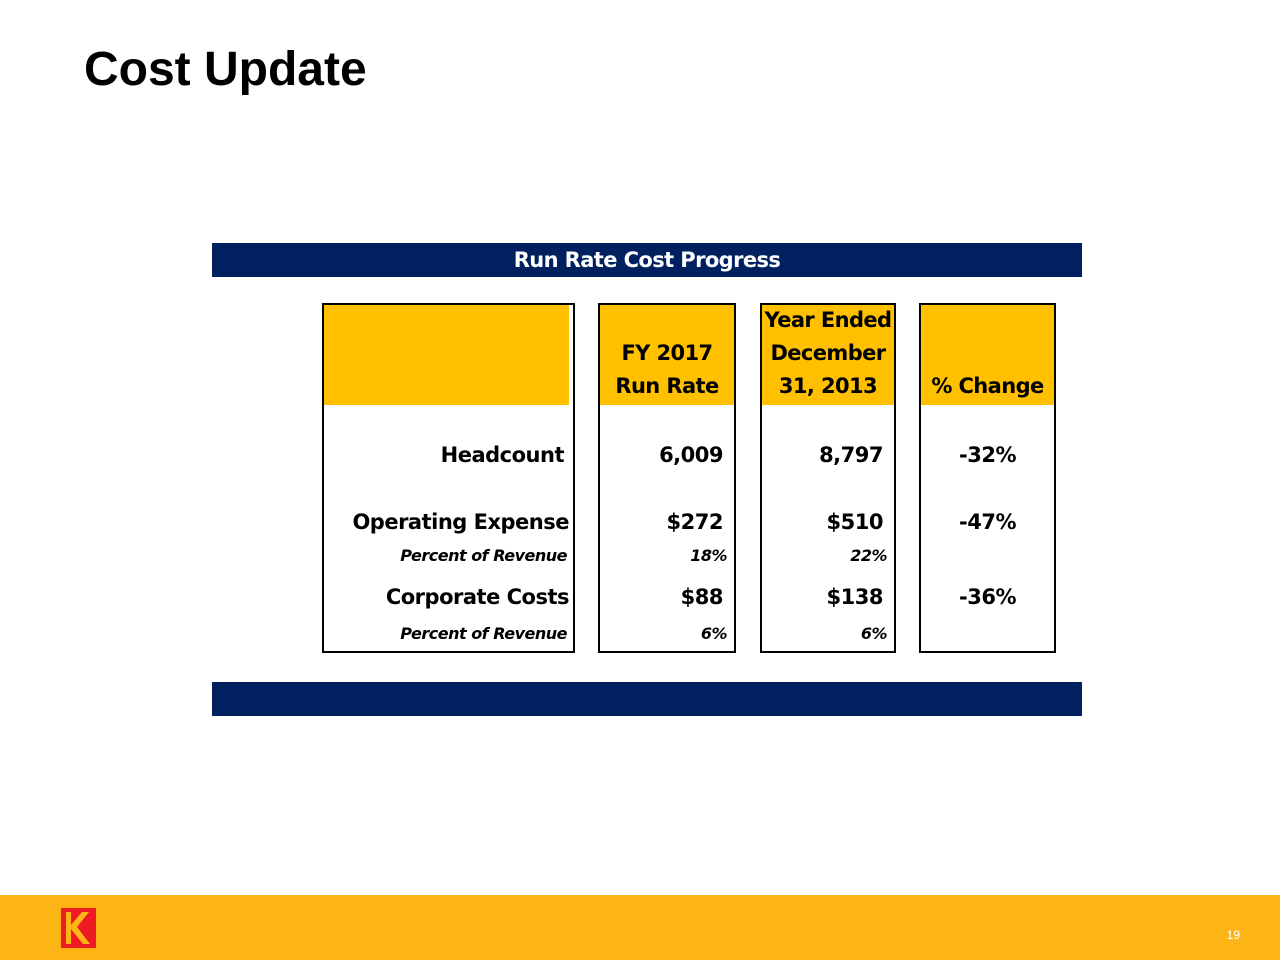  What do you see at coordinates (708, 555) in the screenshot?
I see `fy2017-opex-percent-value: 18%` at bounding box center [708, 555].